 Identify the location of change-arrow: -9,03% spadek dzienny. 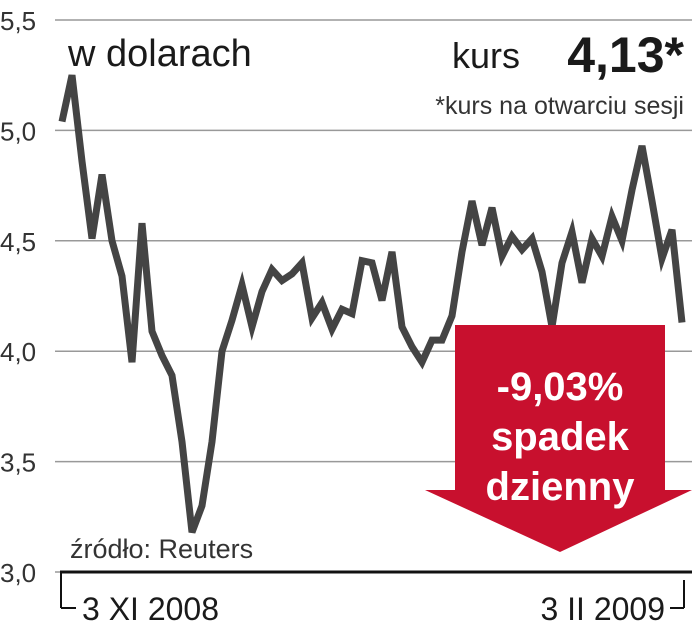
(558, 438).